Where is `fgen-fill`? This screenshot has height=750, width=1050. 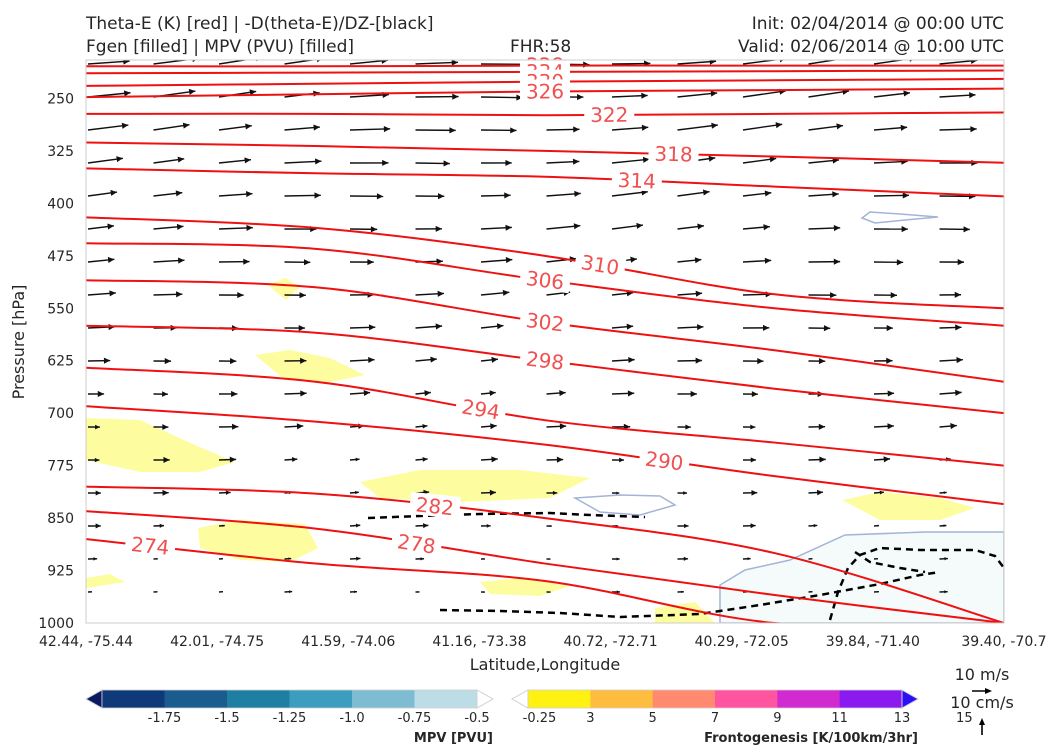
fgen-fill is located at coordinates (258, 541).